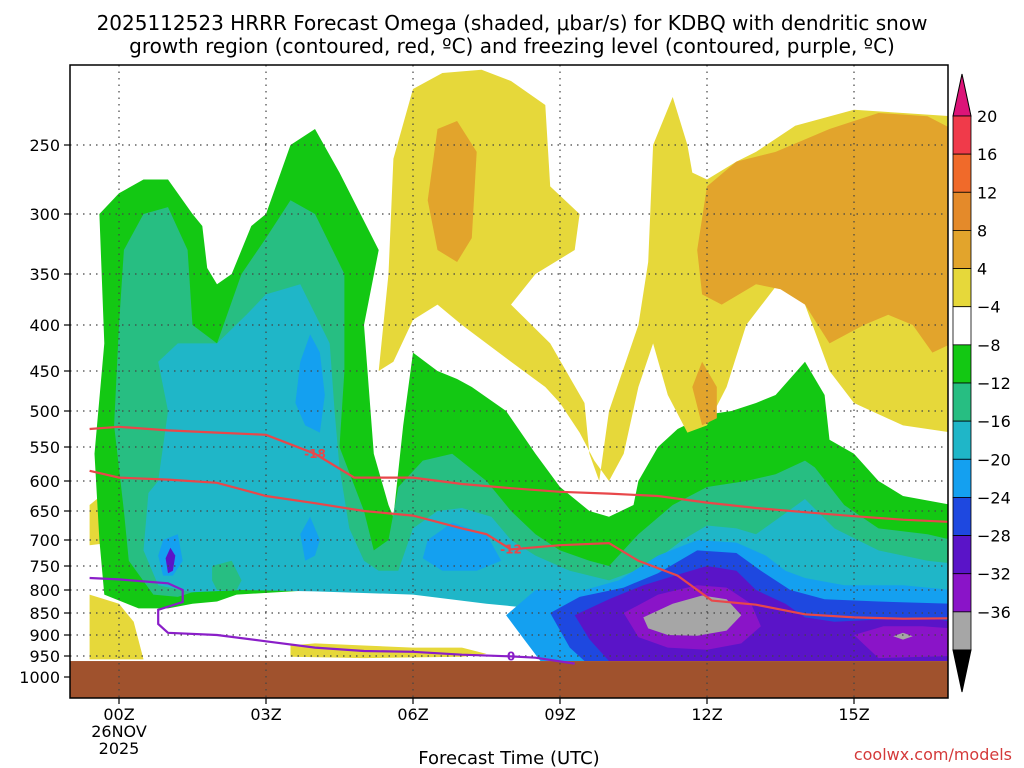 The width and height of the screenshot is (1024, 768). Describe the element at coordinates (994, 497) in the screenshot. I see `colorbar-label-10: −24` at that location.